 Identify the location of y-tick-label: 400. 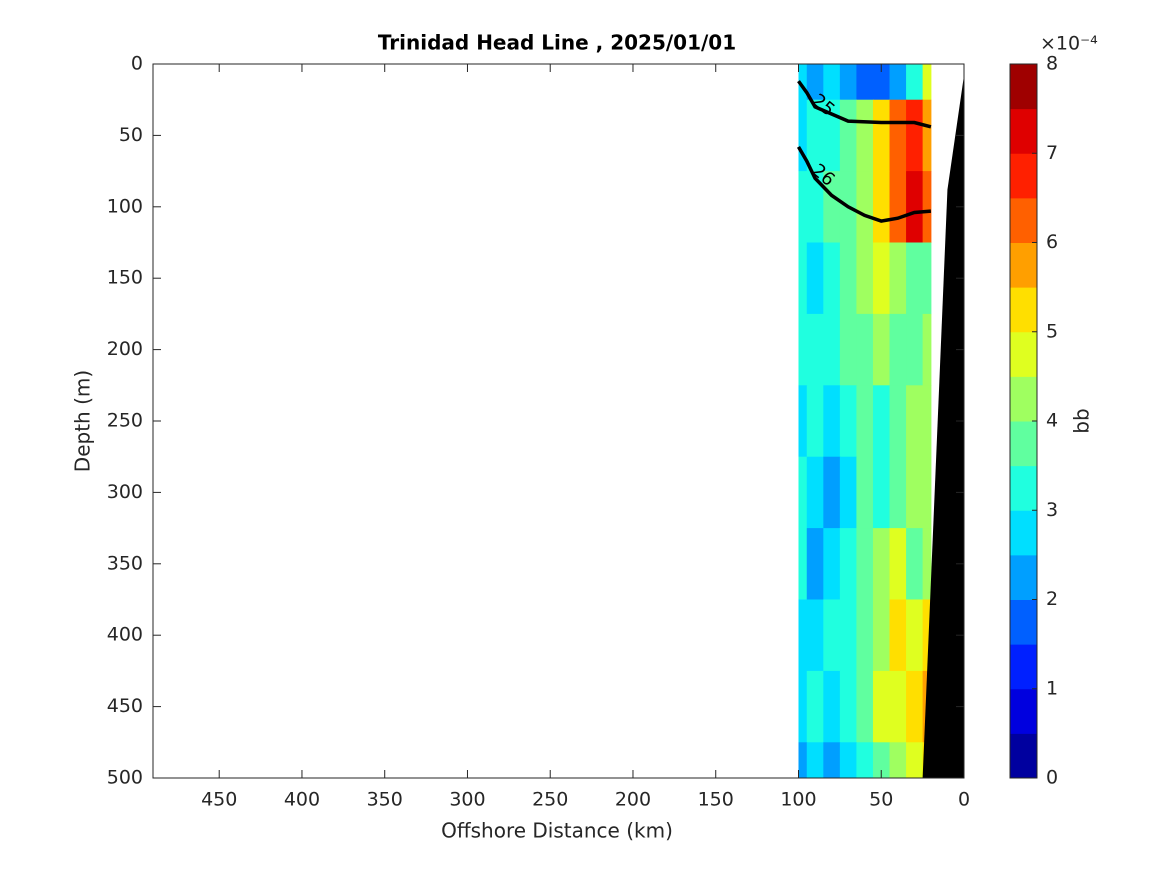
(125, 635).